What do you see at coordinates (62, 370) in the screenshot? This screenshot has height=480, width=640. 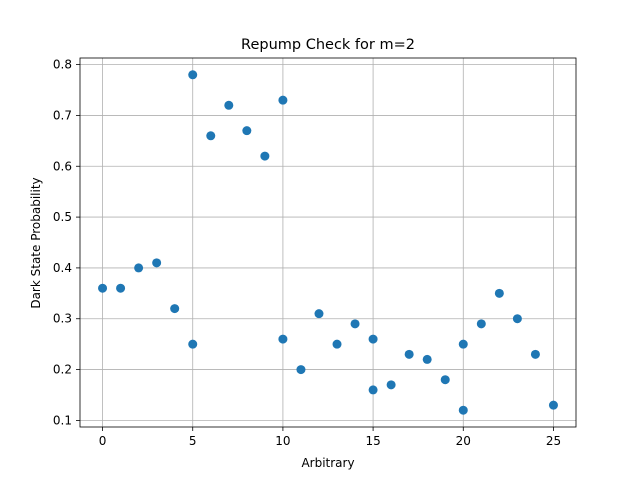 I see `y-tick-label: 0.2` at bounding box center [62, 370].